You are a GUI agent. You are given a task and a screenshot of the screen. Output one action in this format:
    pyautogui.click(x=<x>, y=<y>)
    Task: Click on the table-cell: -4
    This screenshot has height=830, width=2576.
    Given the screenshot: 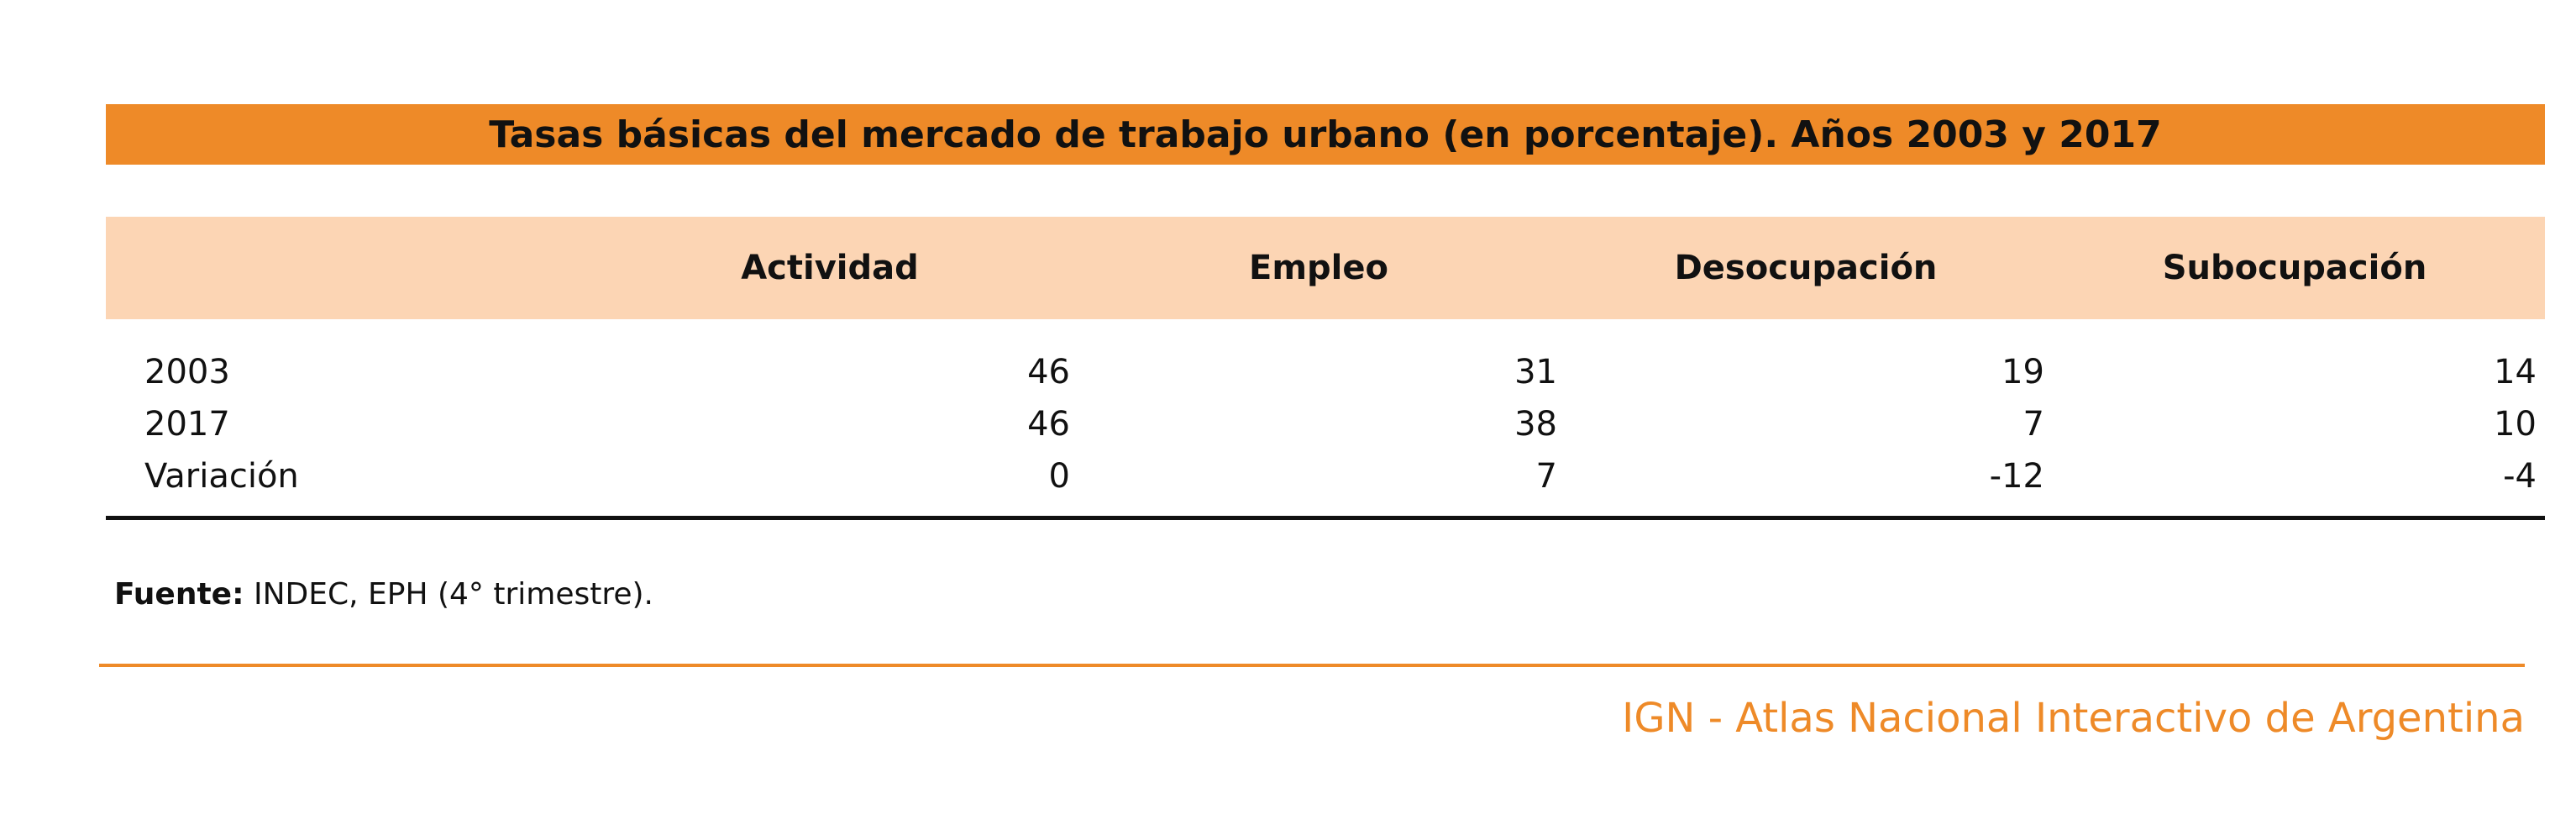 What is the action you would take?
    pyautogui.click(x=2520, y=476)
    